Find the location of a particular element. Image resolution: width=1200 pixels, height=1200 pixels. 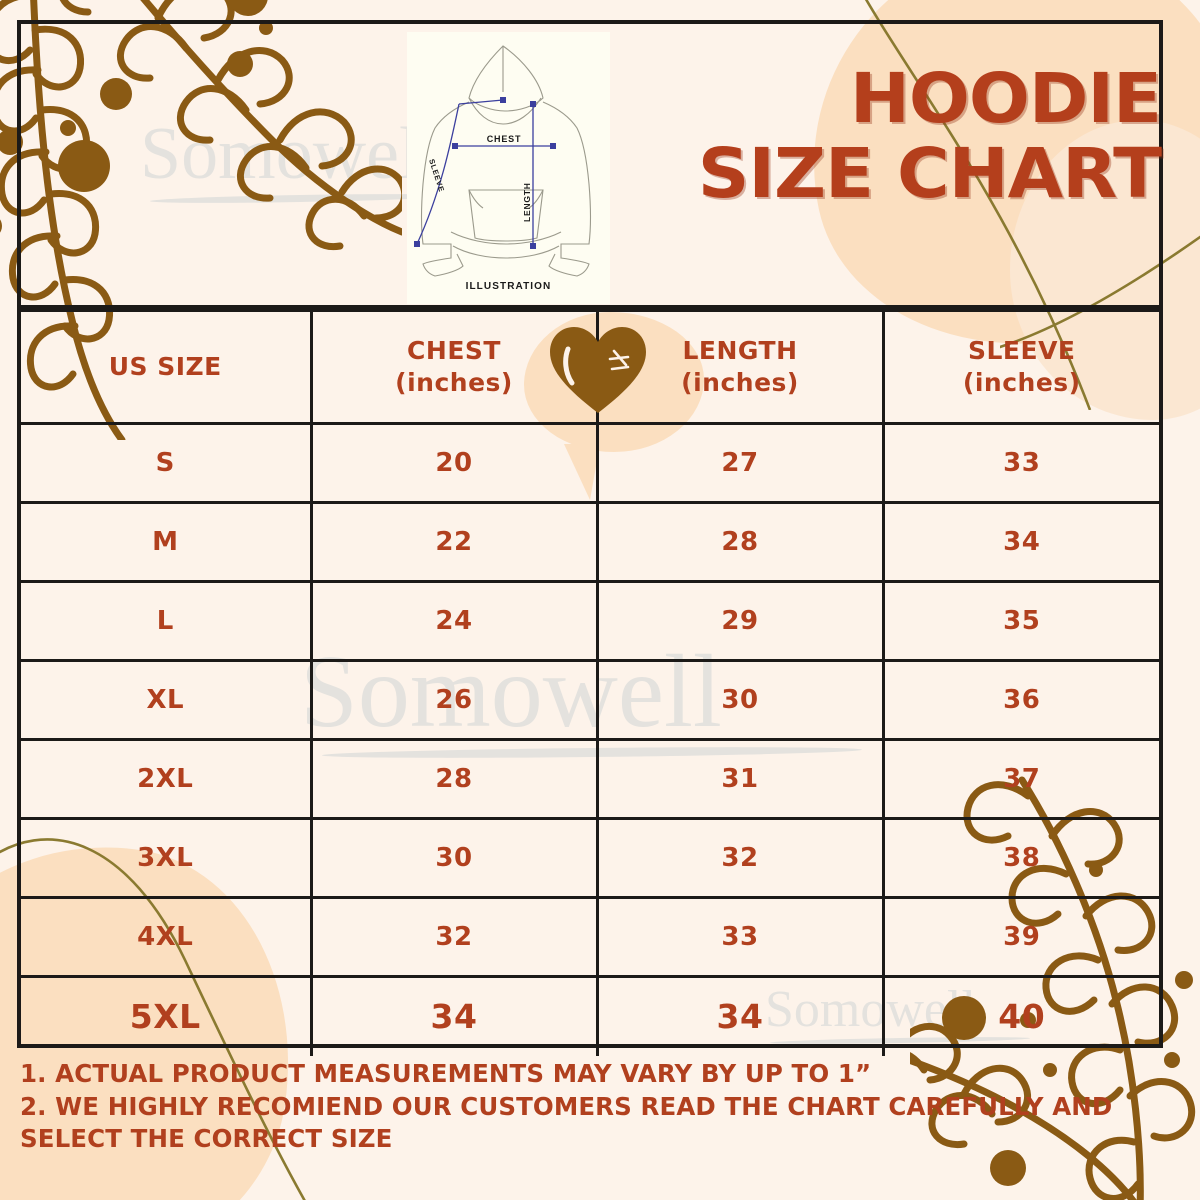

table-row: XL 26 30 36 is located at coordinates (590, 700).